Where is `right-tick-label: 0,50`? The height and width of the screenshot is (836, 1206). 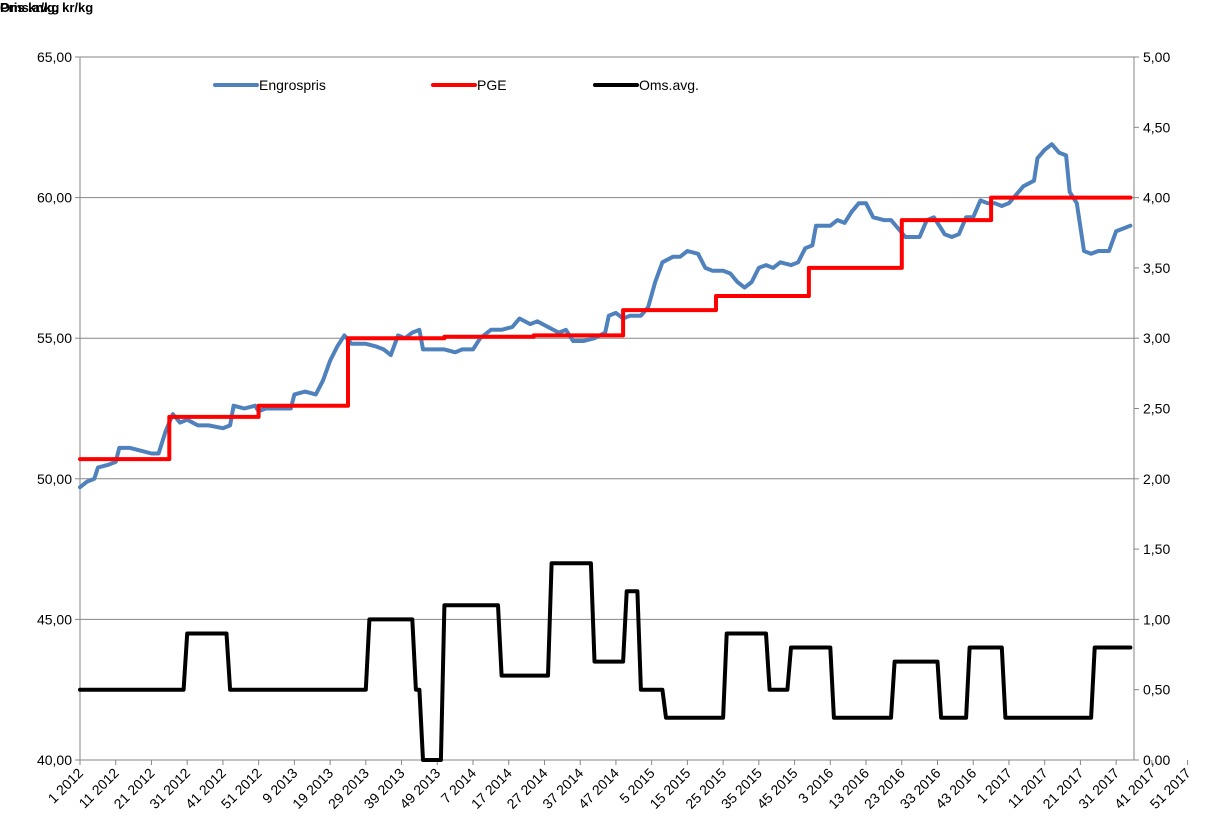
right-tick-label: 0,50 is located at coordinates (1156, 690).